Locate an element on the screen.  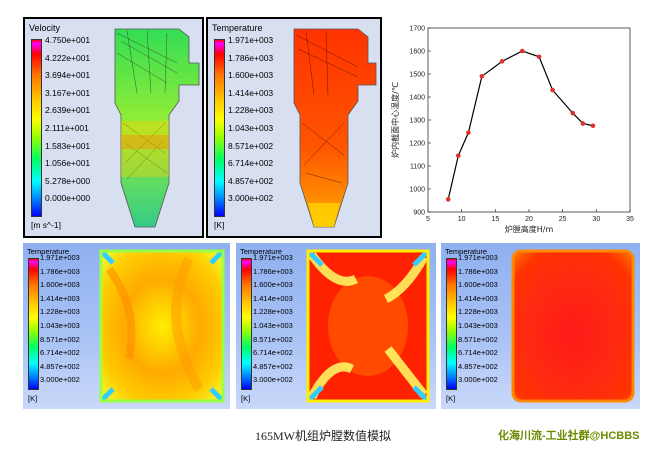
colorbar-tick-label: 0.000e+000 is located at coordinates (68, 198).